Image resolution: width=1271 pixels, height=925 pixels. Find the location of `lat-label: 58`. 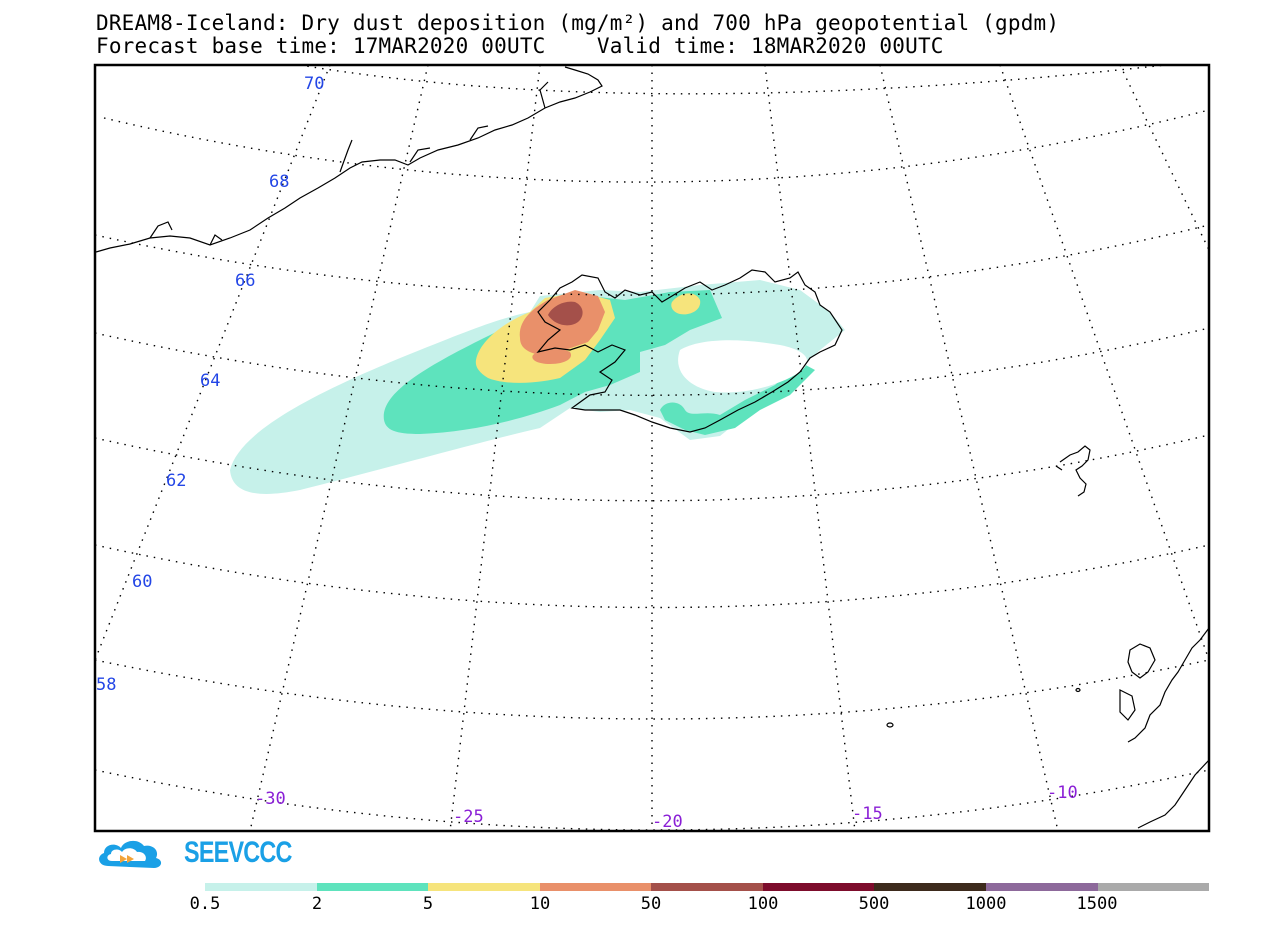

lat-label: 58 is located at coordinates (106, 685).